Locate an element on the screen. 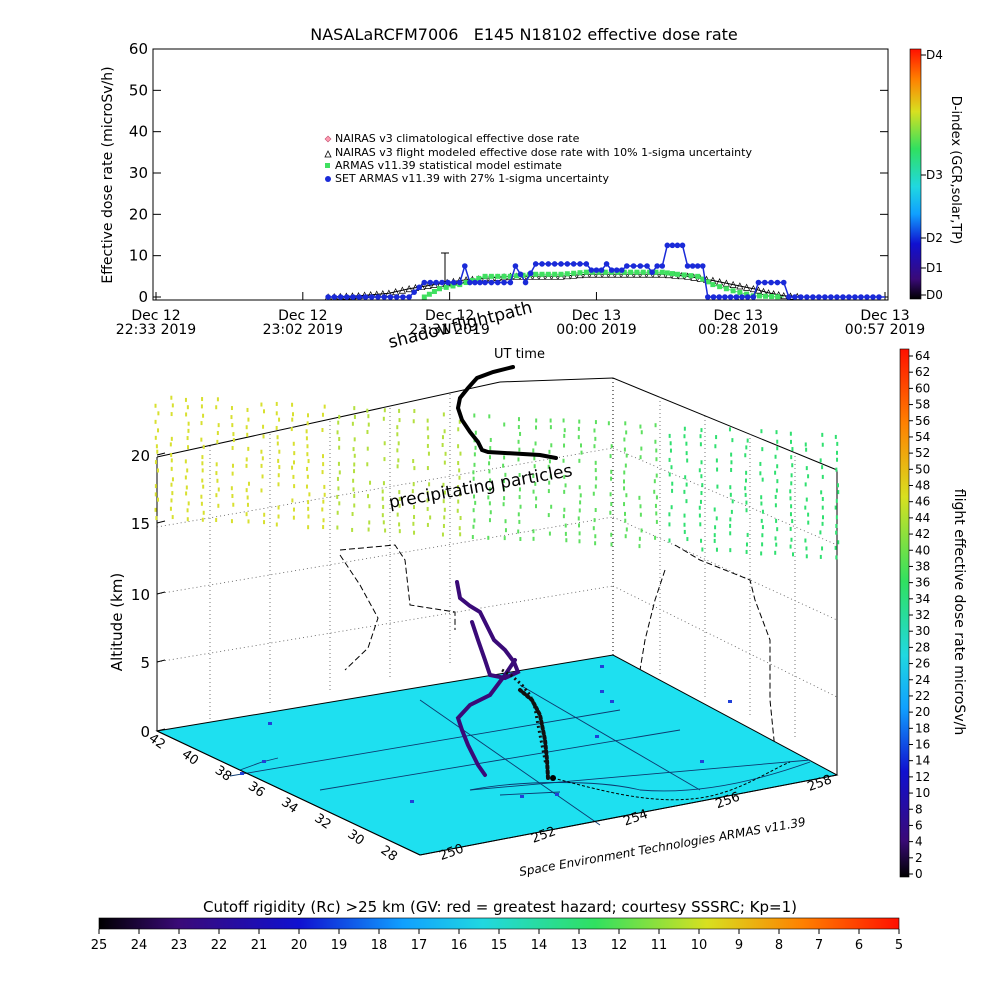 This screenshot has height=1004, width=1000. altitude-tick is located at coordinates (161, 593).